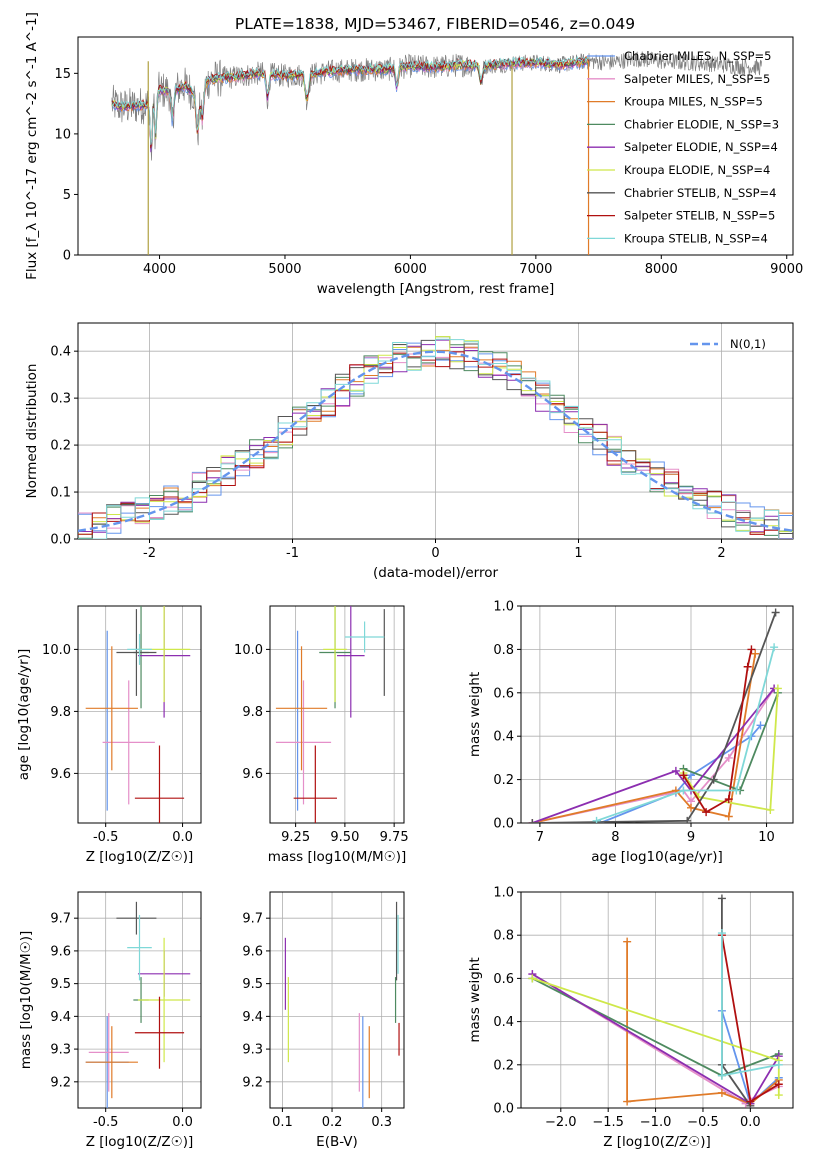  Describe the element at coordinates (657, 857) in the screenshot. I see `x-axis-label: age [log10(age/yr)]` at that location.